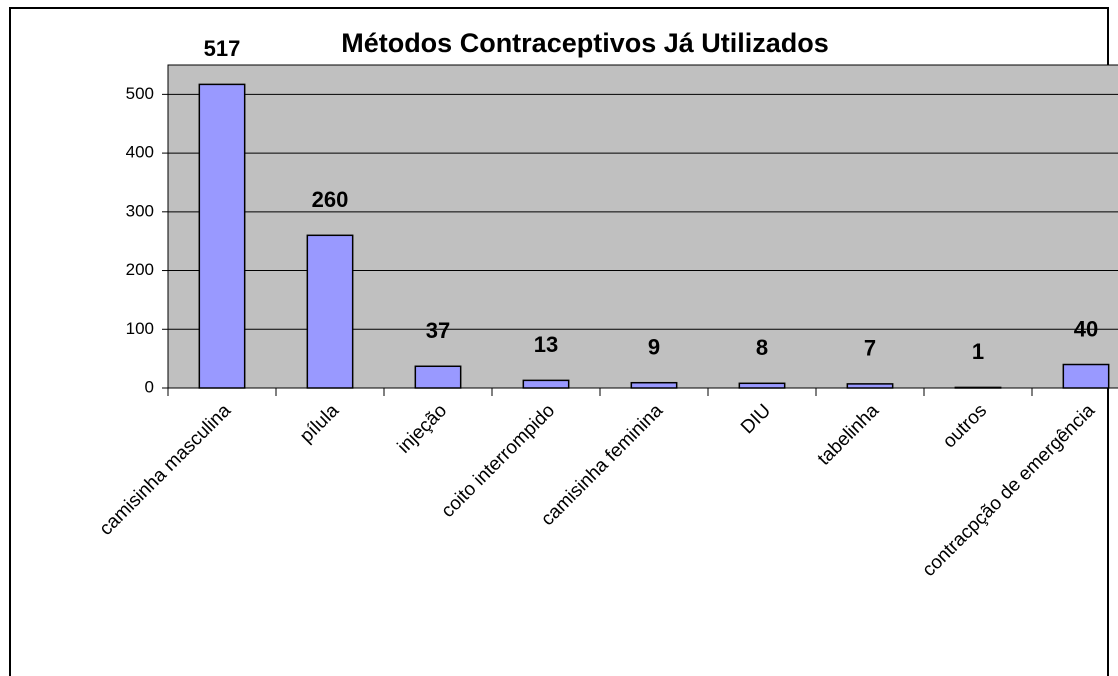  What do you see at coordinates (140, 152) in the screenshot?
I see `y-tick-label: 400` at bounding box center [140, 152].